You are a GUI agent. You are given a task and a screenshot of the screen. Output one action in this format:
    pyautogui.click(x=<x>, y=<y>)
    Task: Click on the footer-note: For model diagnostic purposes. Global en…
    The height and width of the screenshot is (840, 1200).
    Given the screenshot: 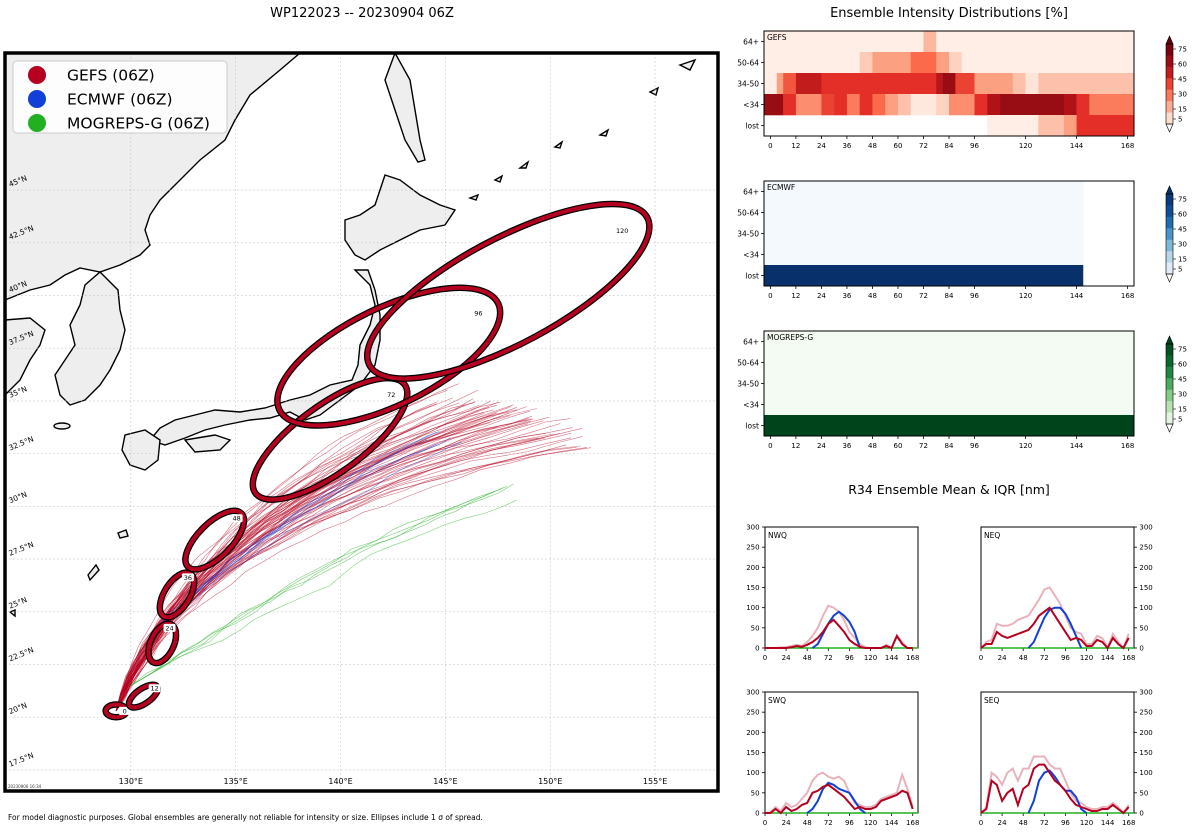 What is the action you would take?
    pyautogui.click(x=245, y=817)
    